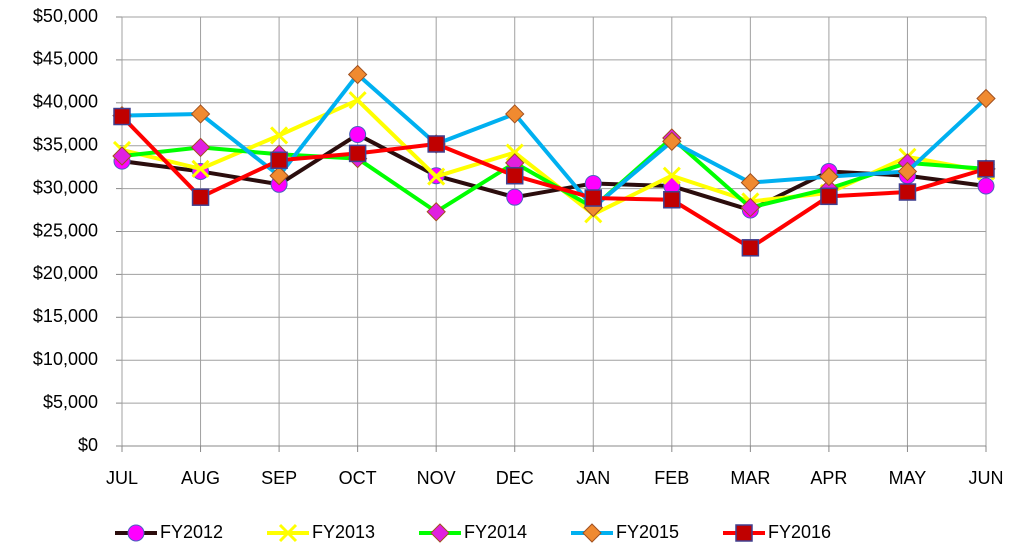 This screenshot has height=551, width=1011. Describe the element at coordinates (647, 532) in the screenshot. I see `legend-label: FY2015` at that location.